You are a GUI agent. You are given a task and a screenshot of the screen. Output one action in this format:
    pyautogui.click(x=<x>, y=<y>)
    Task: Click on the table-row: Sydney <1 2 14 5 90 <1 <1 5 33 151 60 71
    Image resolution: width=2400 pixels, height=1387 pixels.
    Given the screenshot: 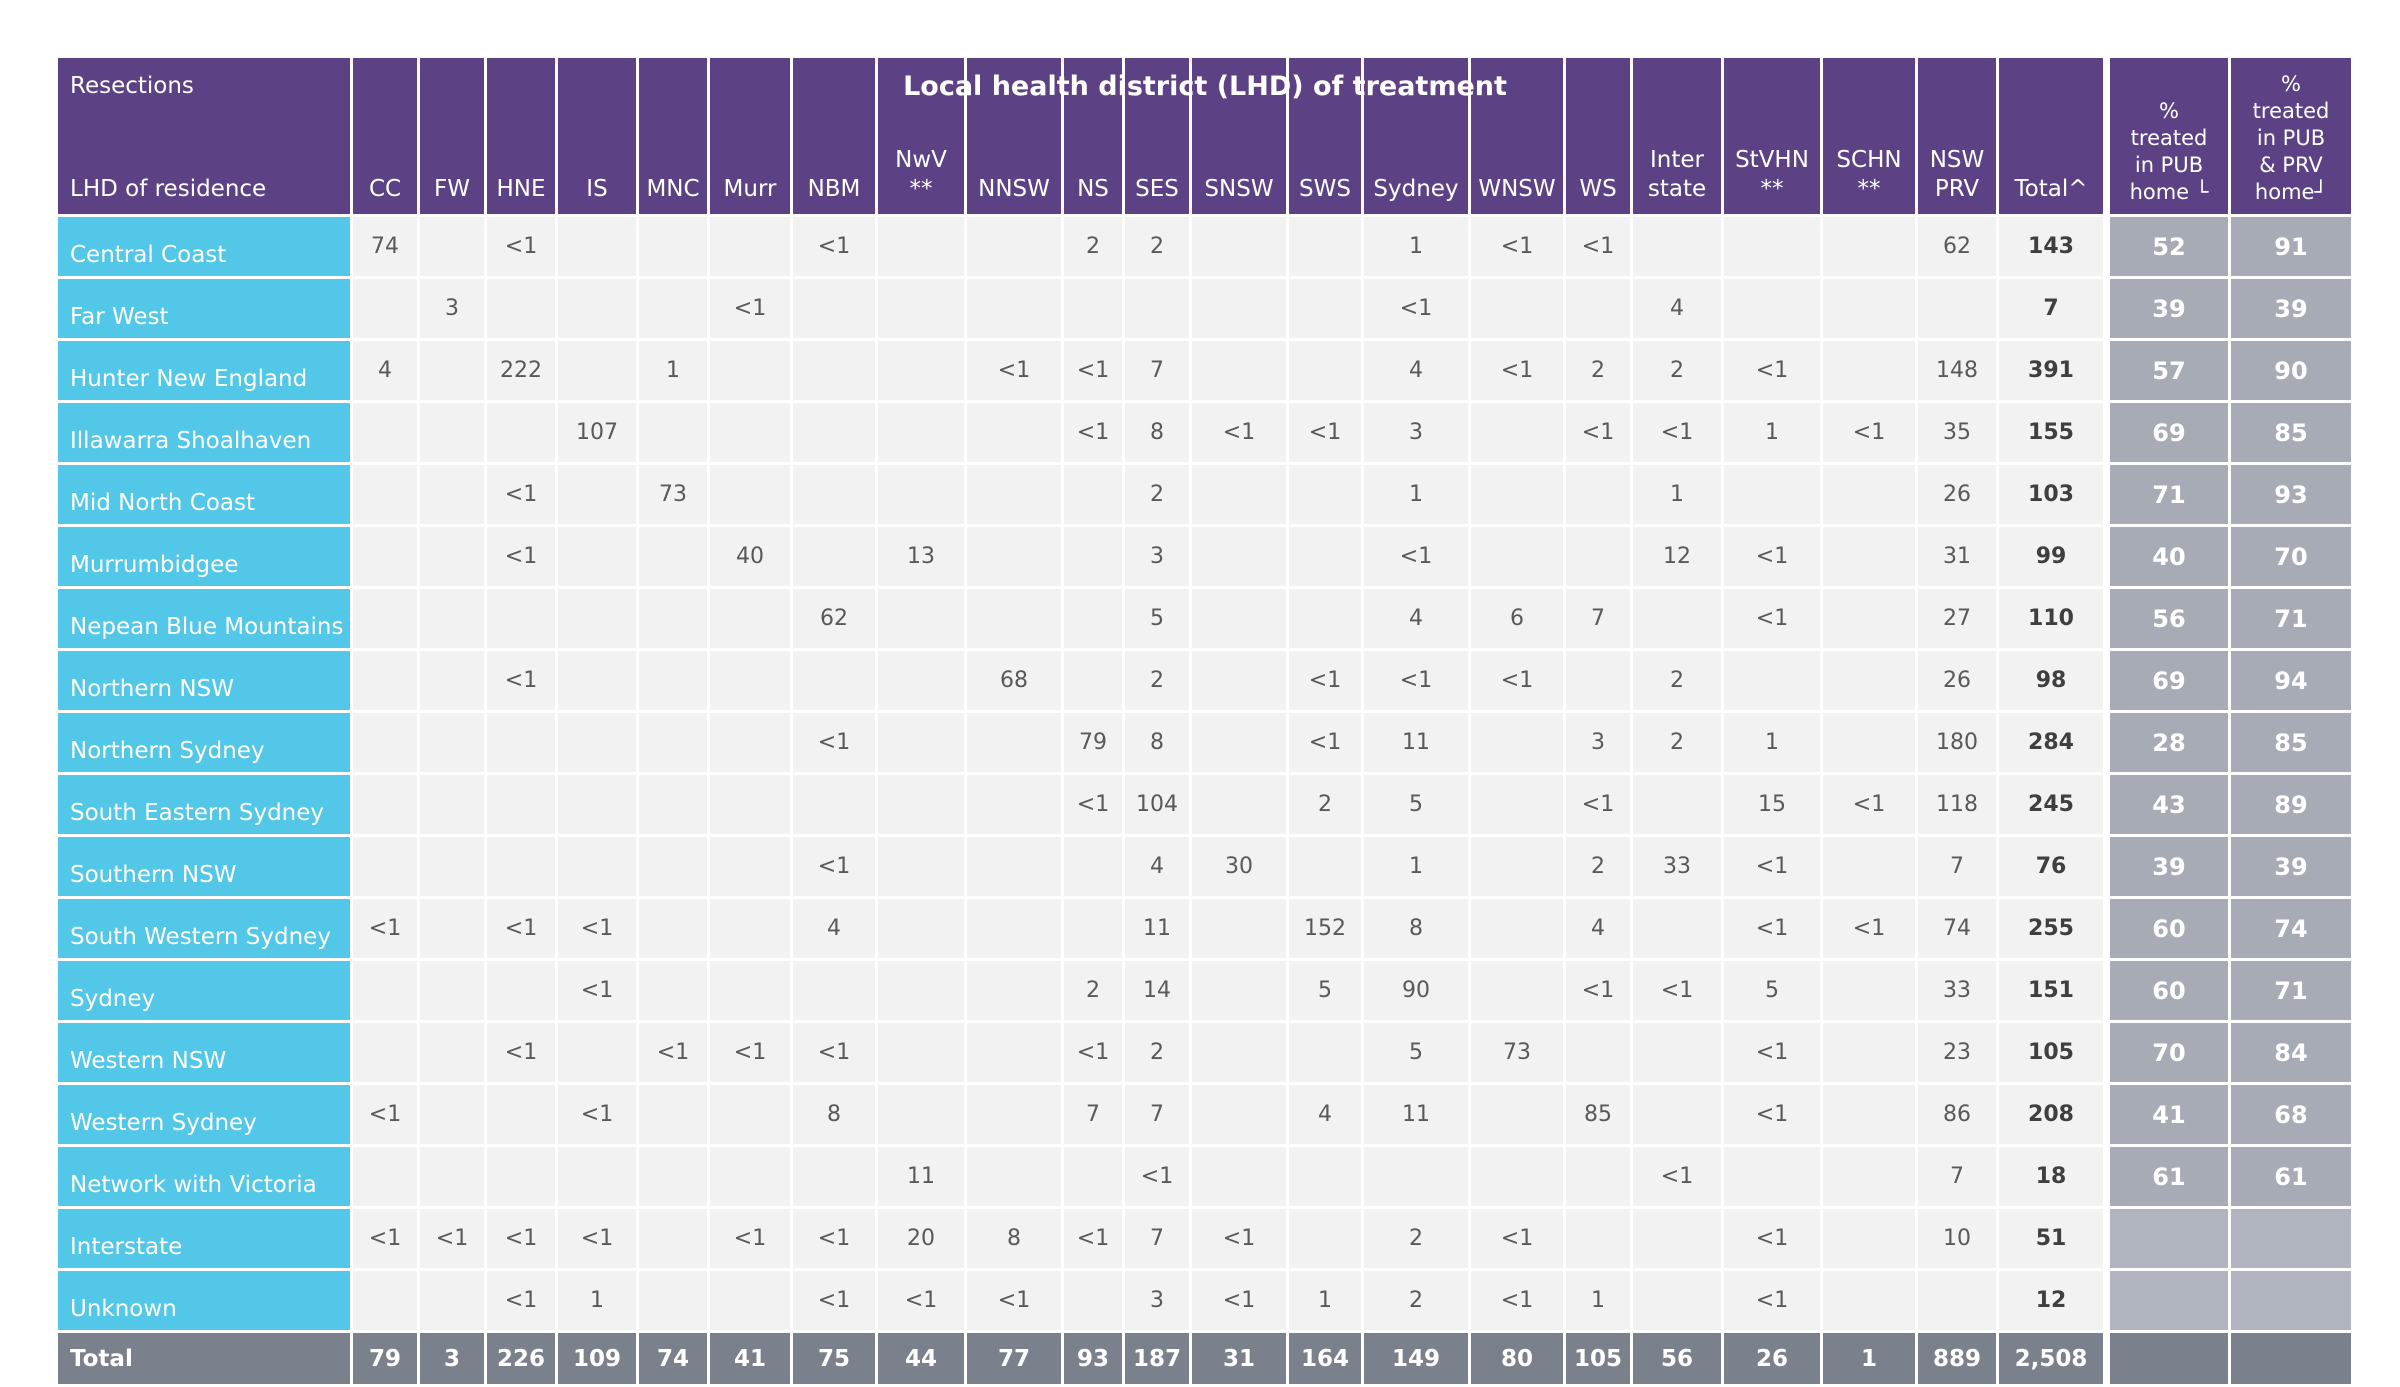 What is the action you would take?
    pyautogui.click(x=1204, y=990)
    